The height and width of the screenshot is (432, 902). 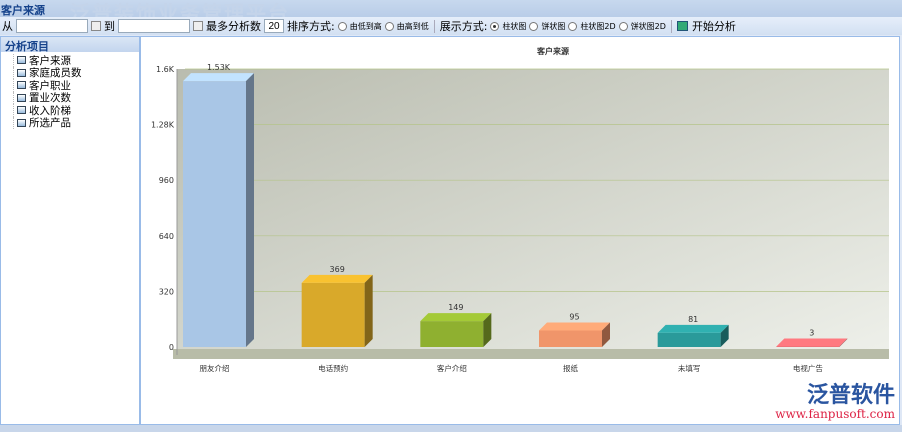 What do you see at coordinates (311, 26) in the screenshot?
I see `sort-label: 排序方式:` at bounding box center [311, 26].